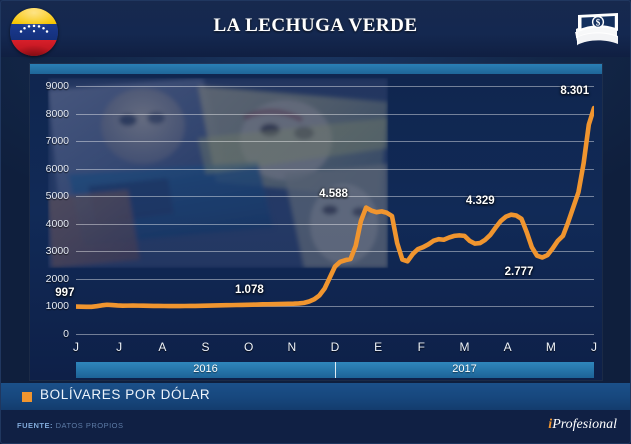 The height and width of the screenshot is (444, 631). I want to click on flag-gloss, so click(34, 32).